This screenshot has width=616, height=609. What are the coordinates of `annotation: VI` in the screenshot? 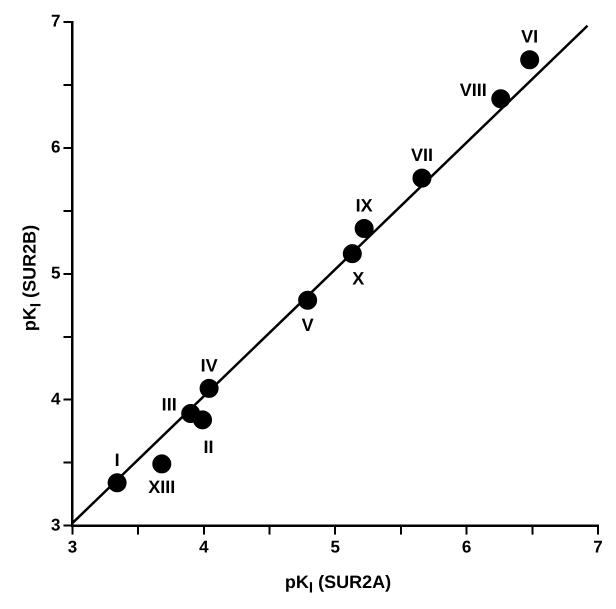 It's located at (529, 36).